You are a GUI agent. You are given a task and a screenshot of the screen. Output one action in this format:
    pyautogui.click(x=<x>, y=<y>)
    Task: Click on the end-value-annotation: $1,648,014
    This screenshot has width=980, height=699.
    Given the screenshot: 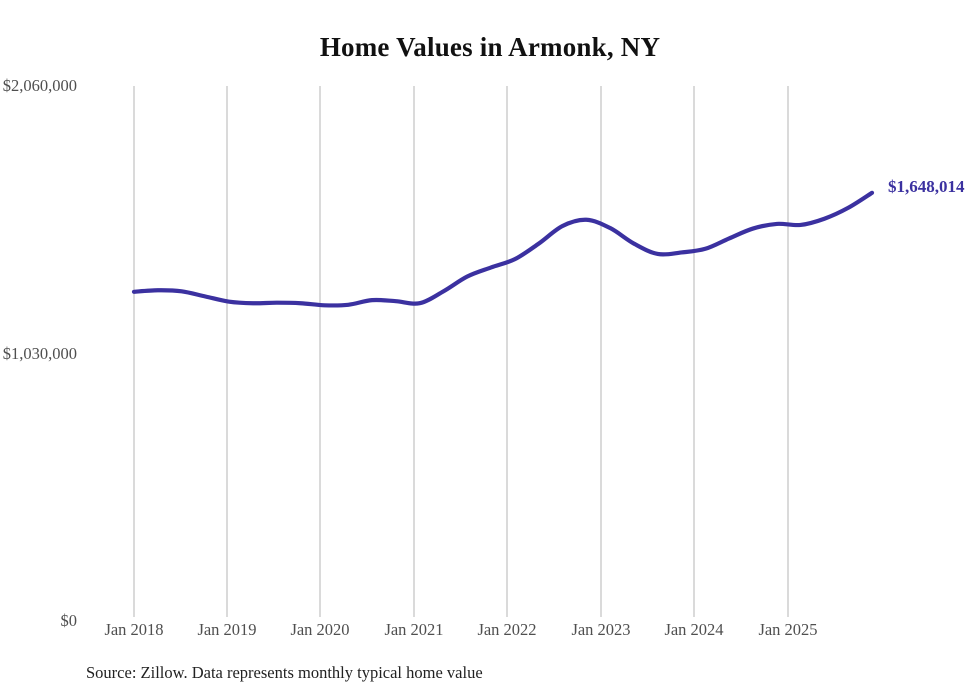 What is the action you would take?
    pyautogui.click(x=926, y=186)
    